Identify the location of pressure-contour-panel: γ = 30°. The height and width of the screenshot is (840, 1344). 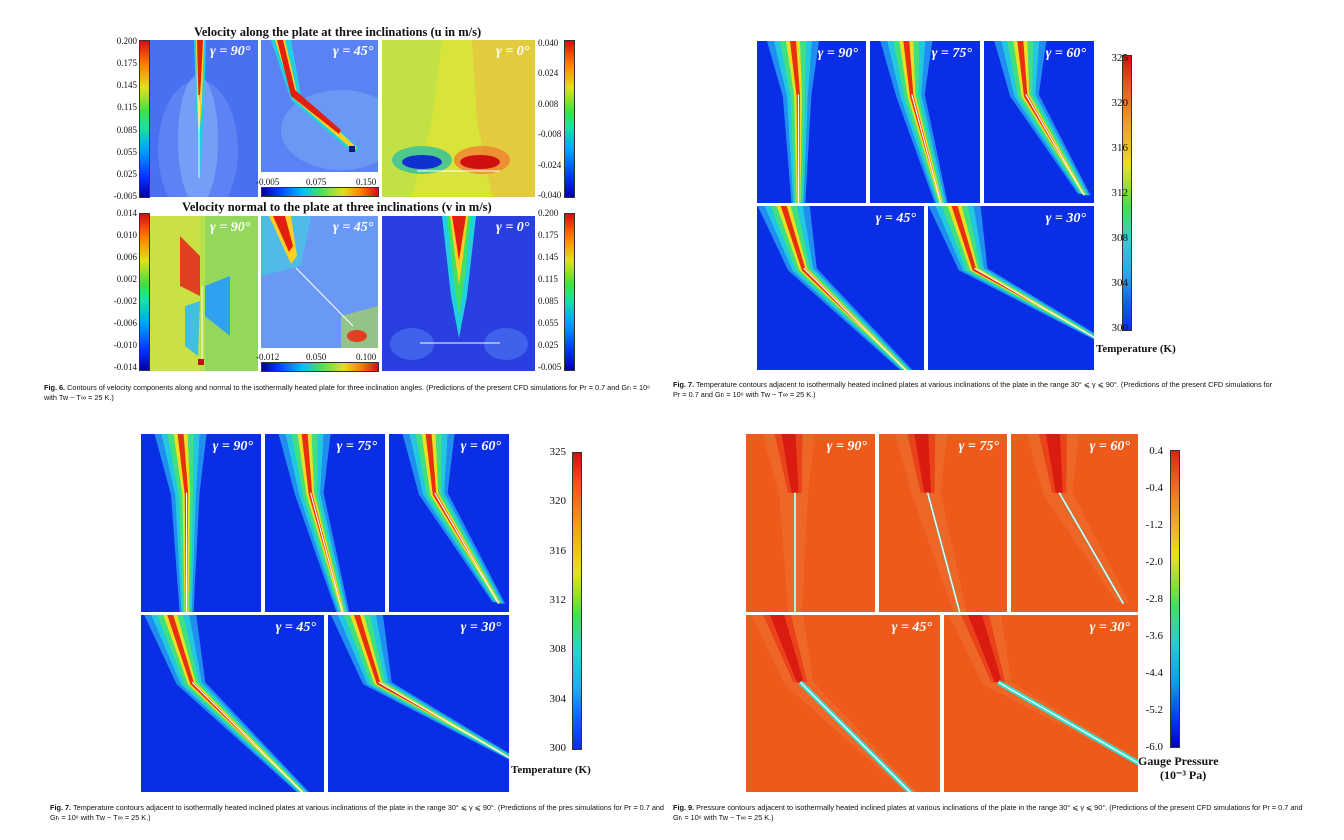
(1041, 703).